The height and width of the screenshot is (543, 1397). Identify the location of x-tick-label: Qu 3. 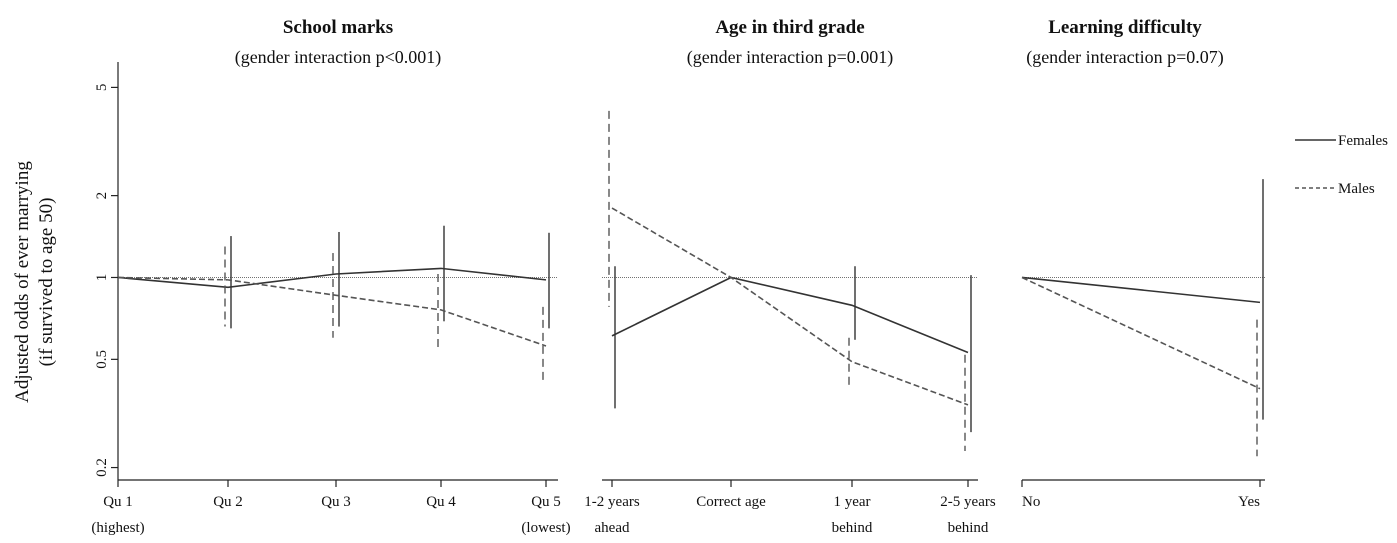
(336, 502).